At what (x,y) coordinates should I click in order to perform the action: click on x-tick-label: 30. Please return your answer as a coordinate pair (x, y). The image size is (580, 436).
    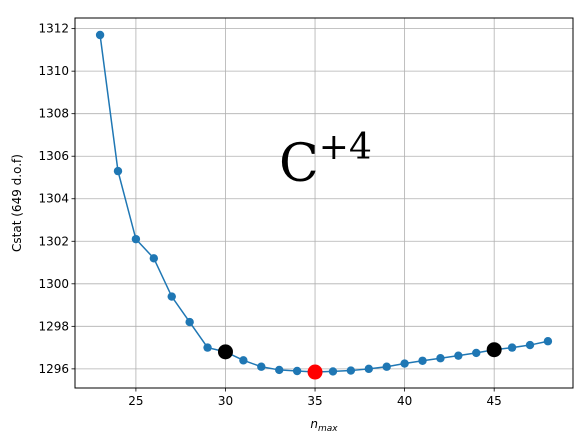
    Looking at the image, I should click on (225, 401).